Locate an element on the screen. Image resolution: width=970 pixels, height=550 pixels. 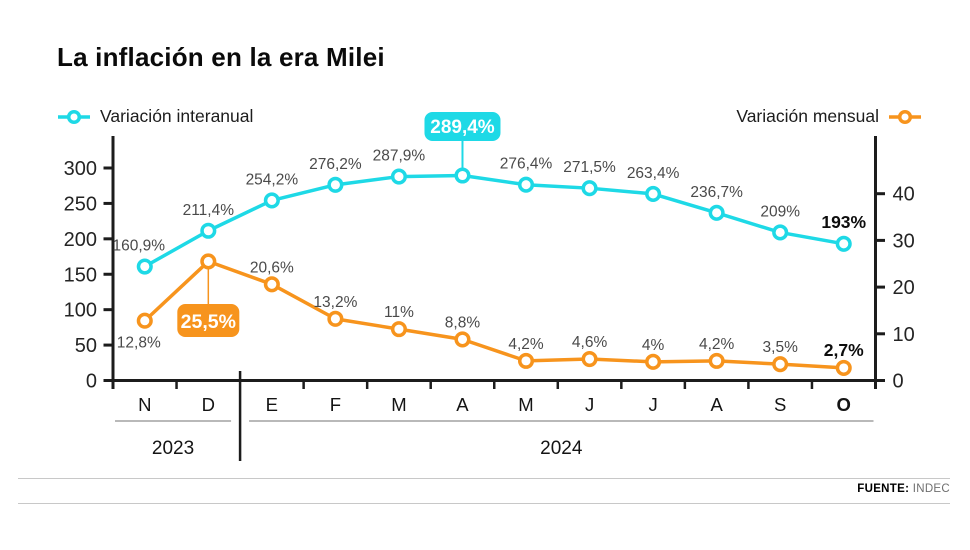
svg-text: 289,4% is located at coordinates (462, 127).